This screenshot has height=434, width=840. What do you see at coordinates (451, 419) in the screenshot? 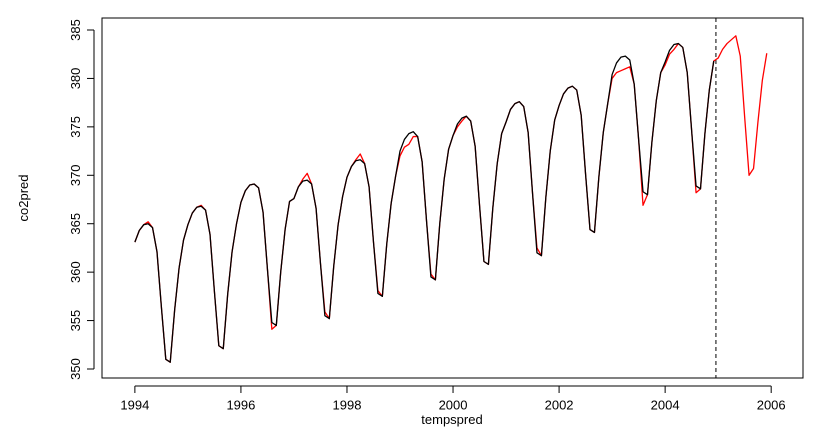
I see `x-axis-label: tempspred` at bounding box center [451, 419].